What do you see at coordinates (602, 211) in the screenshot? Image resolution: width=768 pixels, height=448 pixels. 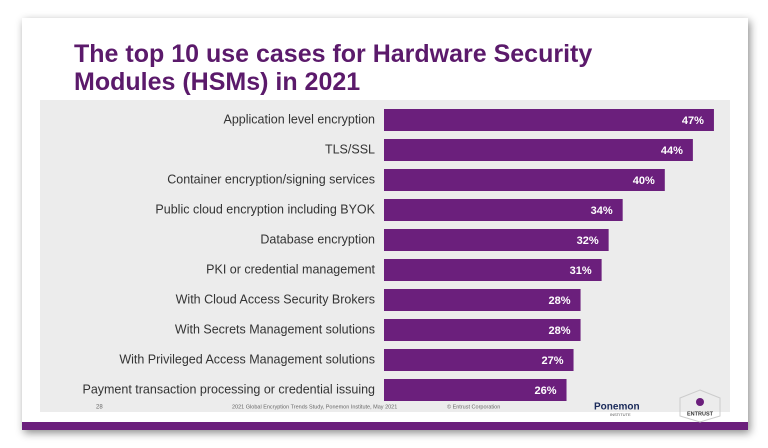 I see `value-label: 34%` at bounding box center [602, 211].